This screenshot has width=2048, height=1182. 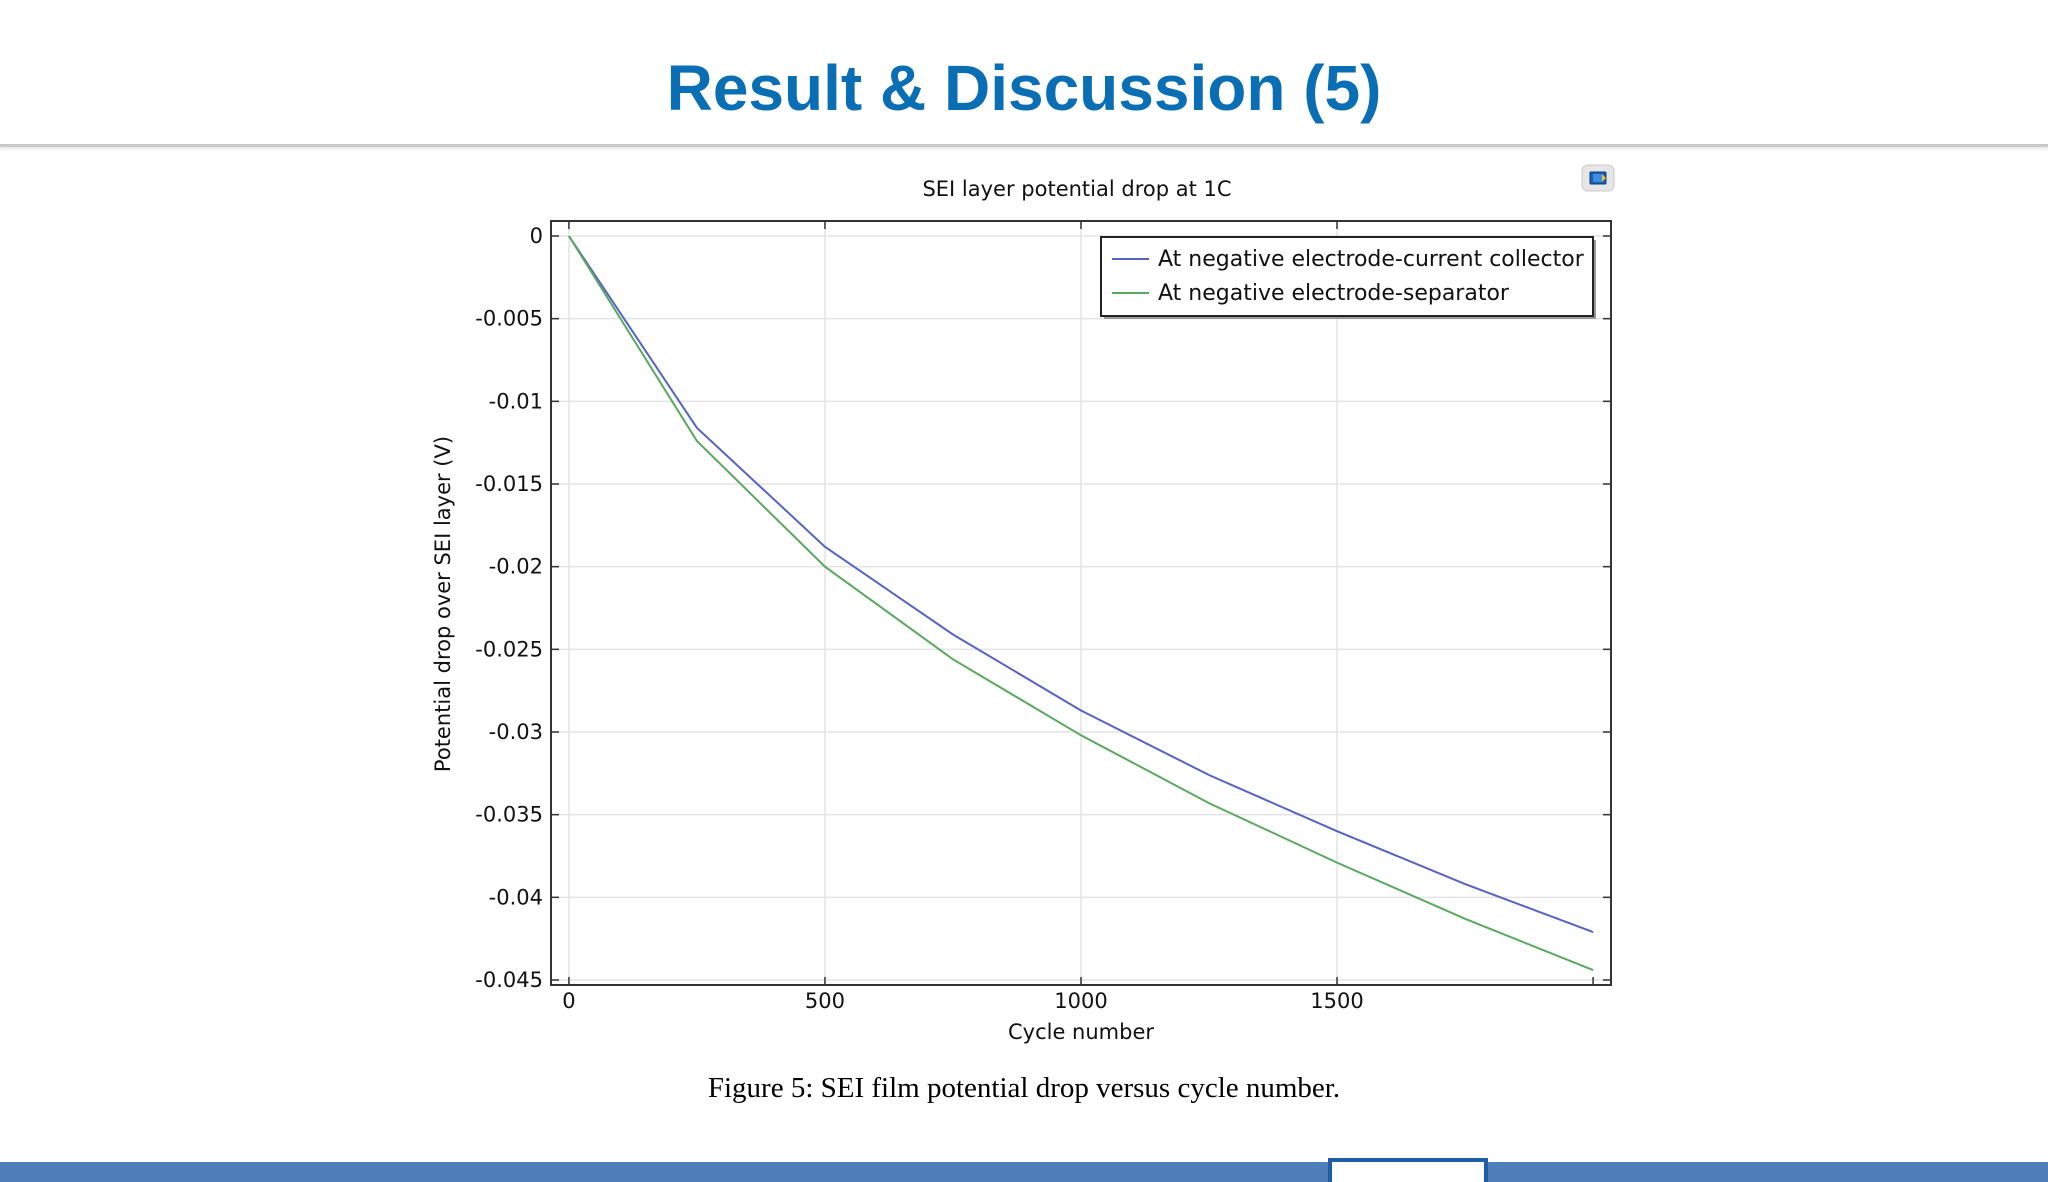 What do you see at coordinates (516, 732) in the screenshot?
I see `y-tick-label: -0.03` at bounding box center [516, 732].